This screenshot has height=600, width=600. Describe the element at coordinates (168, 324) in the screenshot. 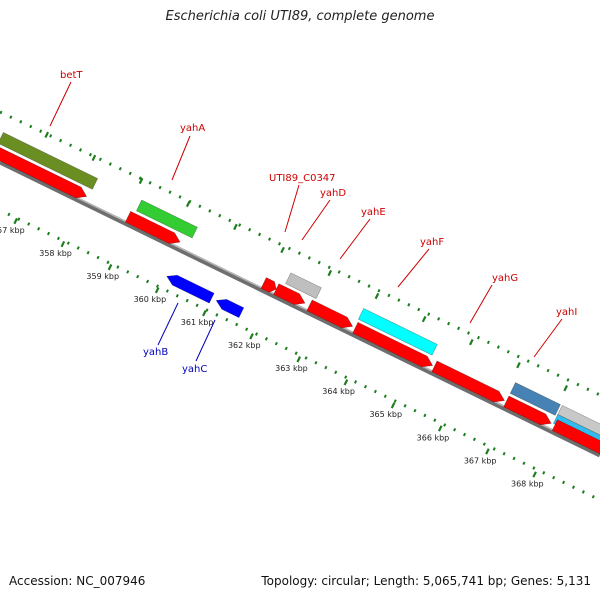

I see `leader-line-yahB` at that location.